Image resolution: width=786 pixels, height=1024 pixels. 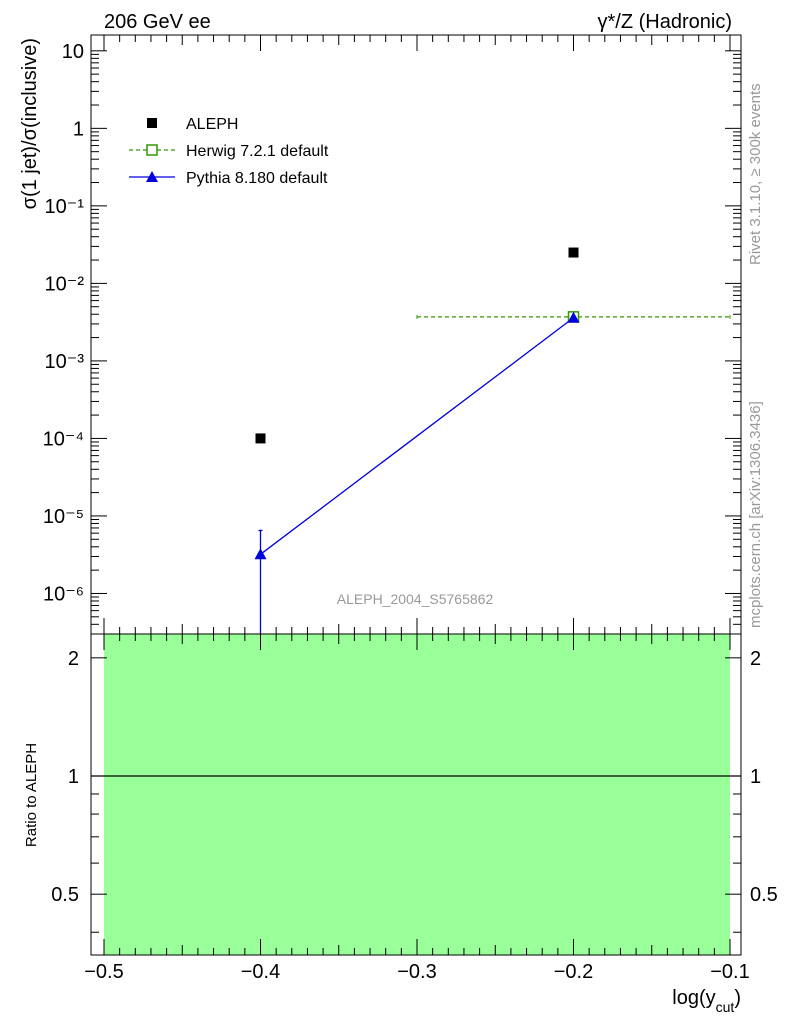 I want to click on x-tick-label: −0.4, so click(x=260, y=972).